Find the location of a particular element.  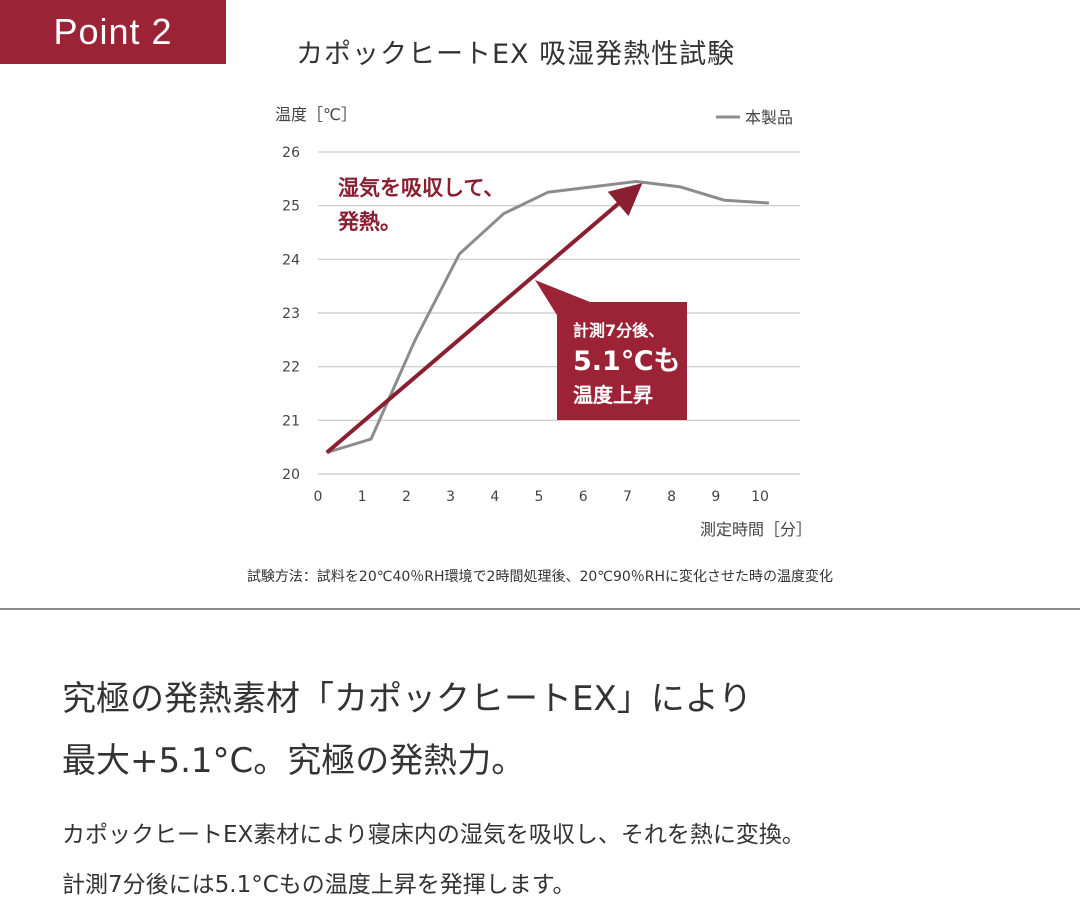

callout-line: 計測7分後、 is located at coordinates (618, 330).